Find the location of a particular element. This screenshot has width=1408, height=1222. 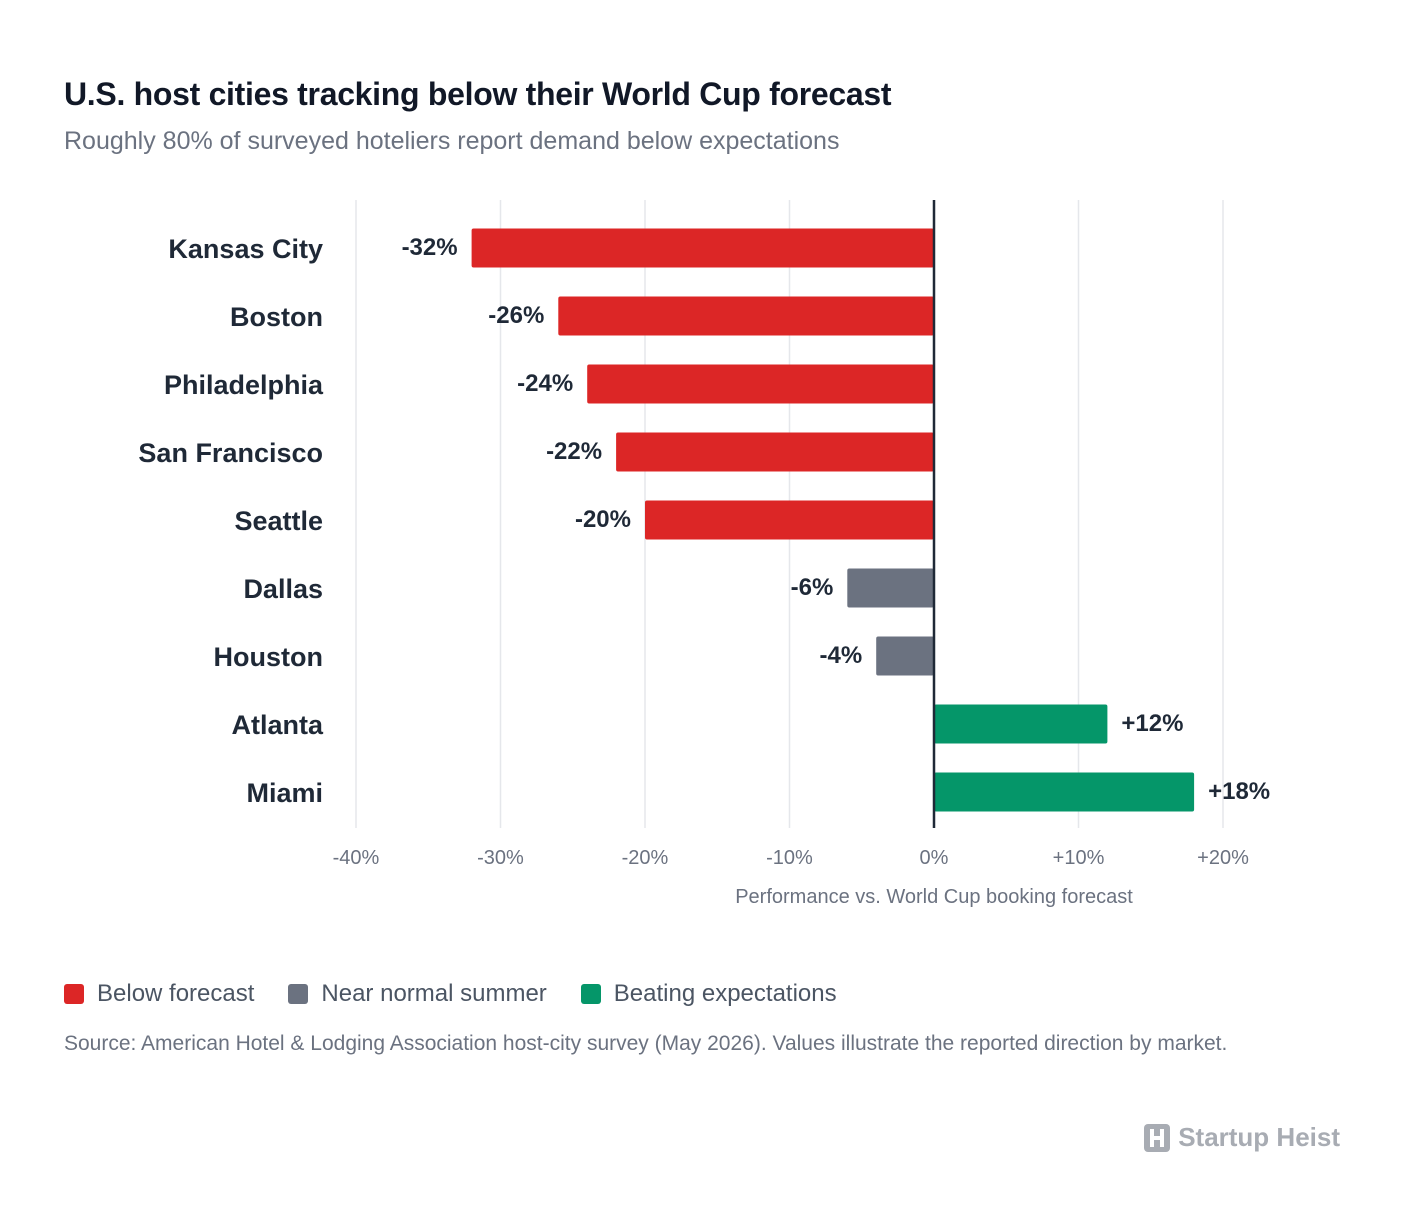

legend-item-near: Near normal summer is located at coordinates (417, 994).